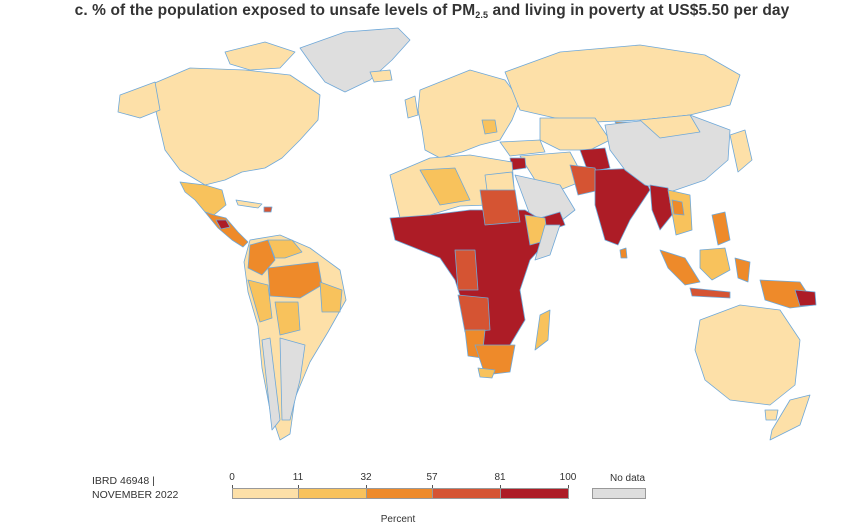 Image resolution: width=864 pixels, height=526 pixels. What do you see at coordinates (261, 257) in the screenshot?
I see `region-colombia` at bounding box center [261, 257].